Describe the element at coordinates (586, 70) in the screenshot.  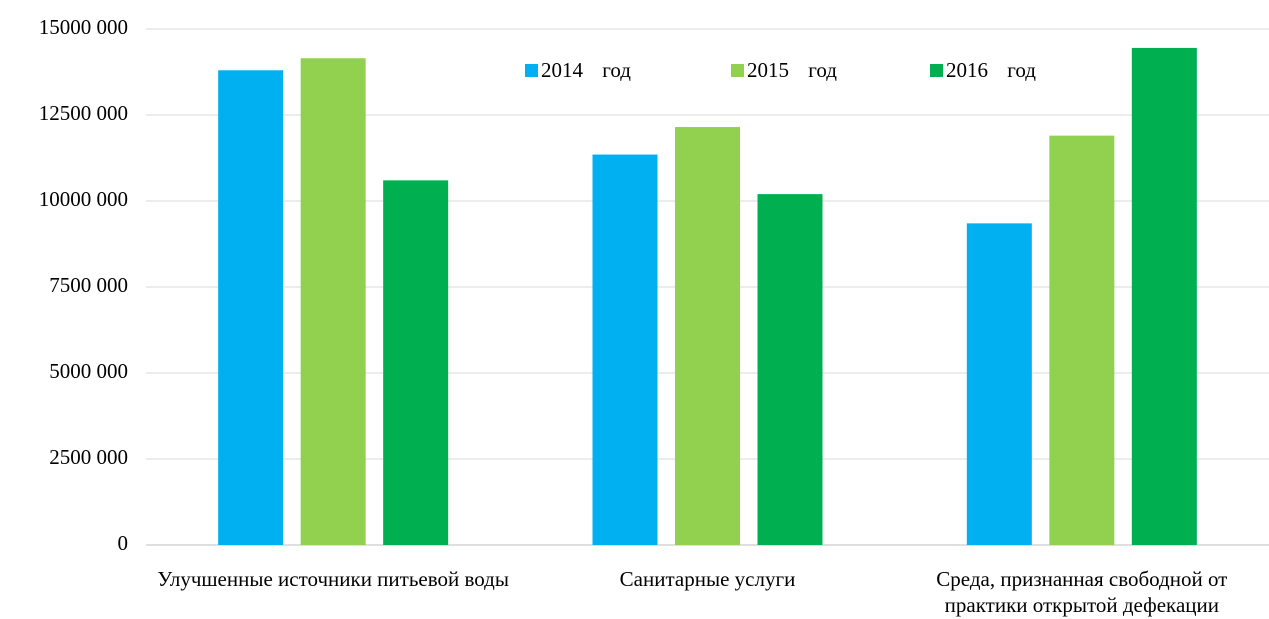
I see `legend-label: 2014 год` at that location.